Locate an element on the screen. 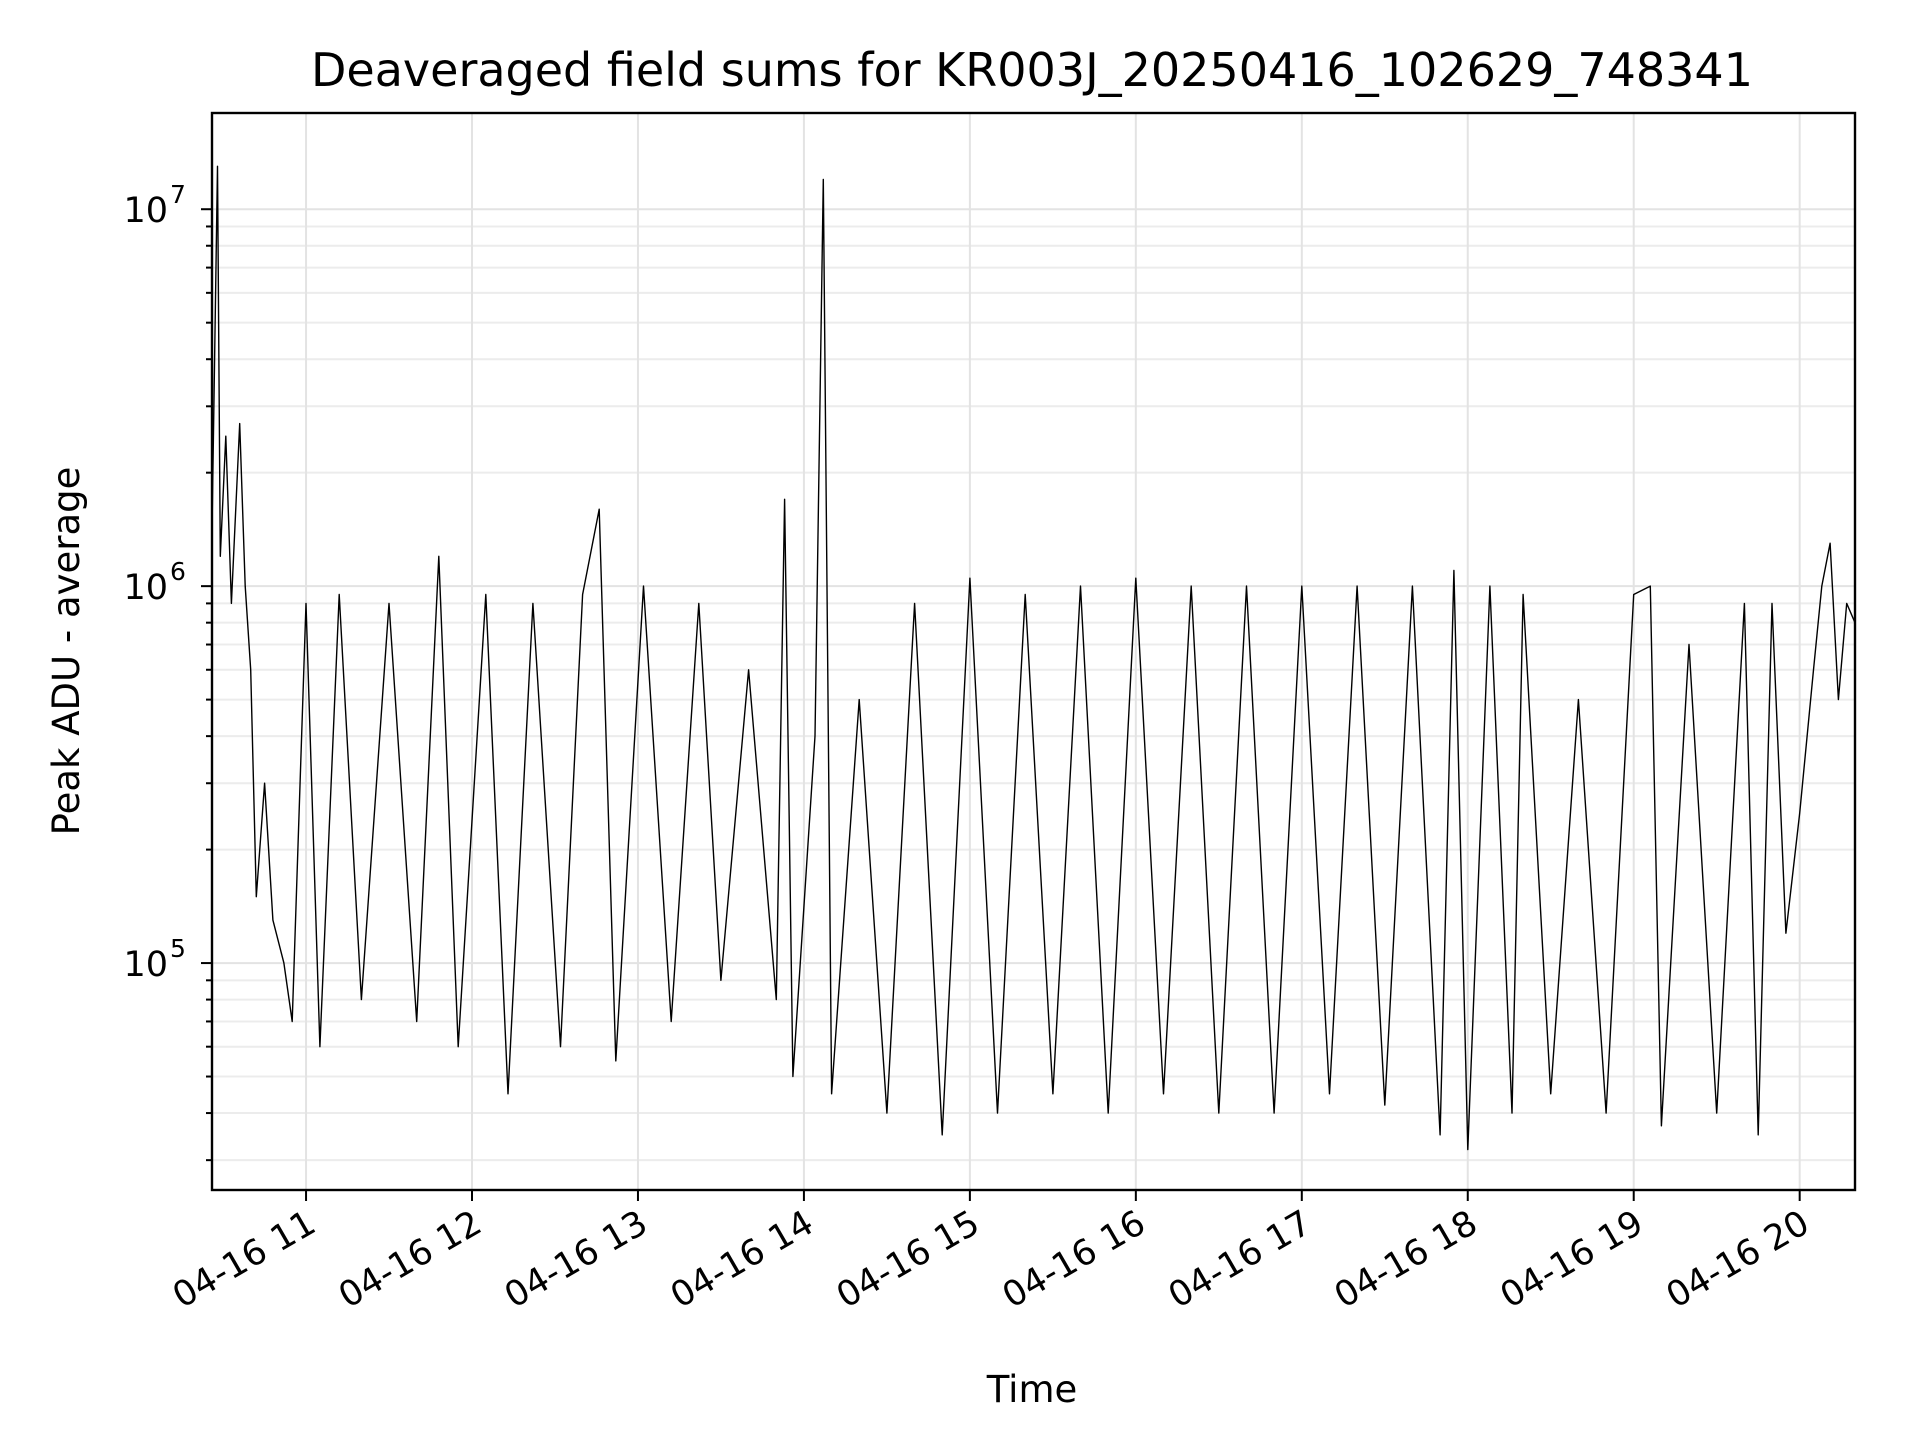  x-tick-label: 04-16 16 is located at coordinates (1074, 1259).